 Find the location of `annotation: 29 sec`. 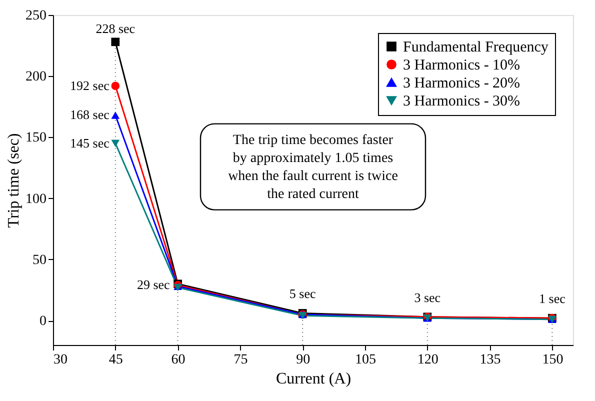

annotation: 29 sec is located at coordinates (153, 284).